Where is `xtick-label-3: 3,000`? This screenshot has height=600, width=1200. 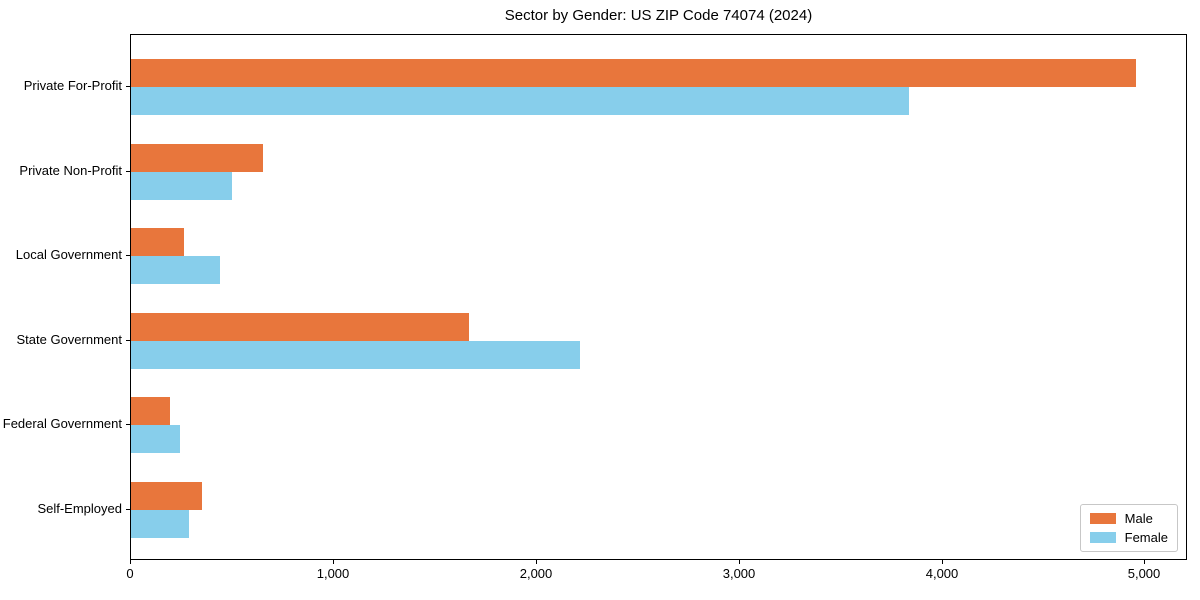
xtick-label-3: 3,000 is located at coordinates (739, 573).